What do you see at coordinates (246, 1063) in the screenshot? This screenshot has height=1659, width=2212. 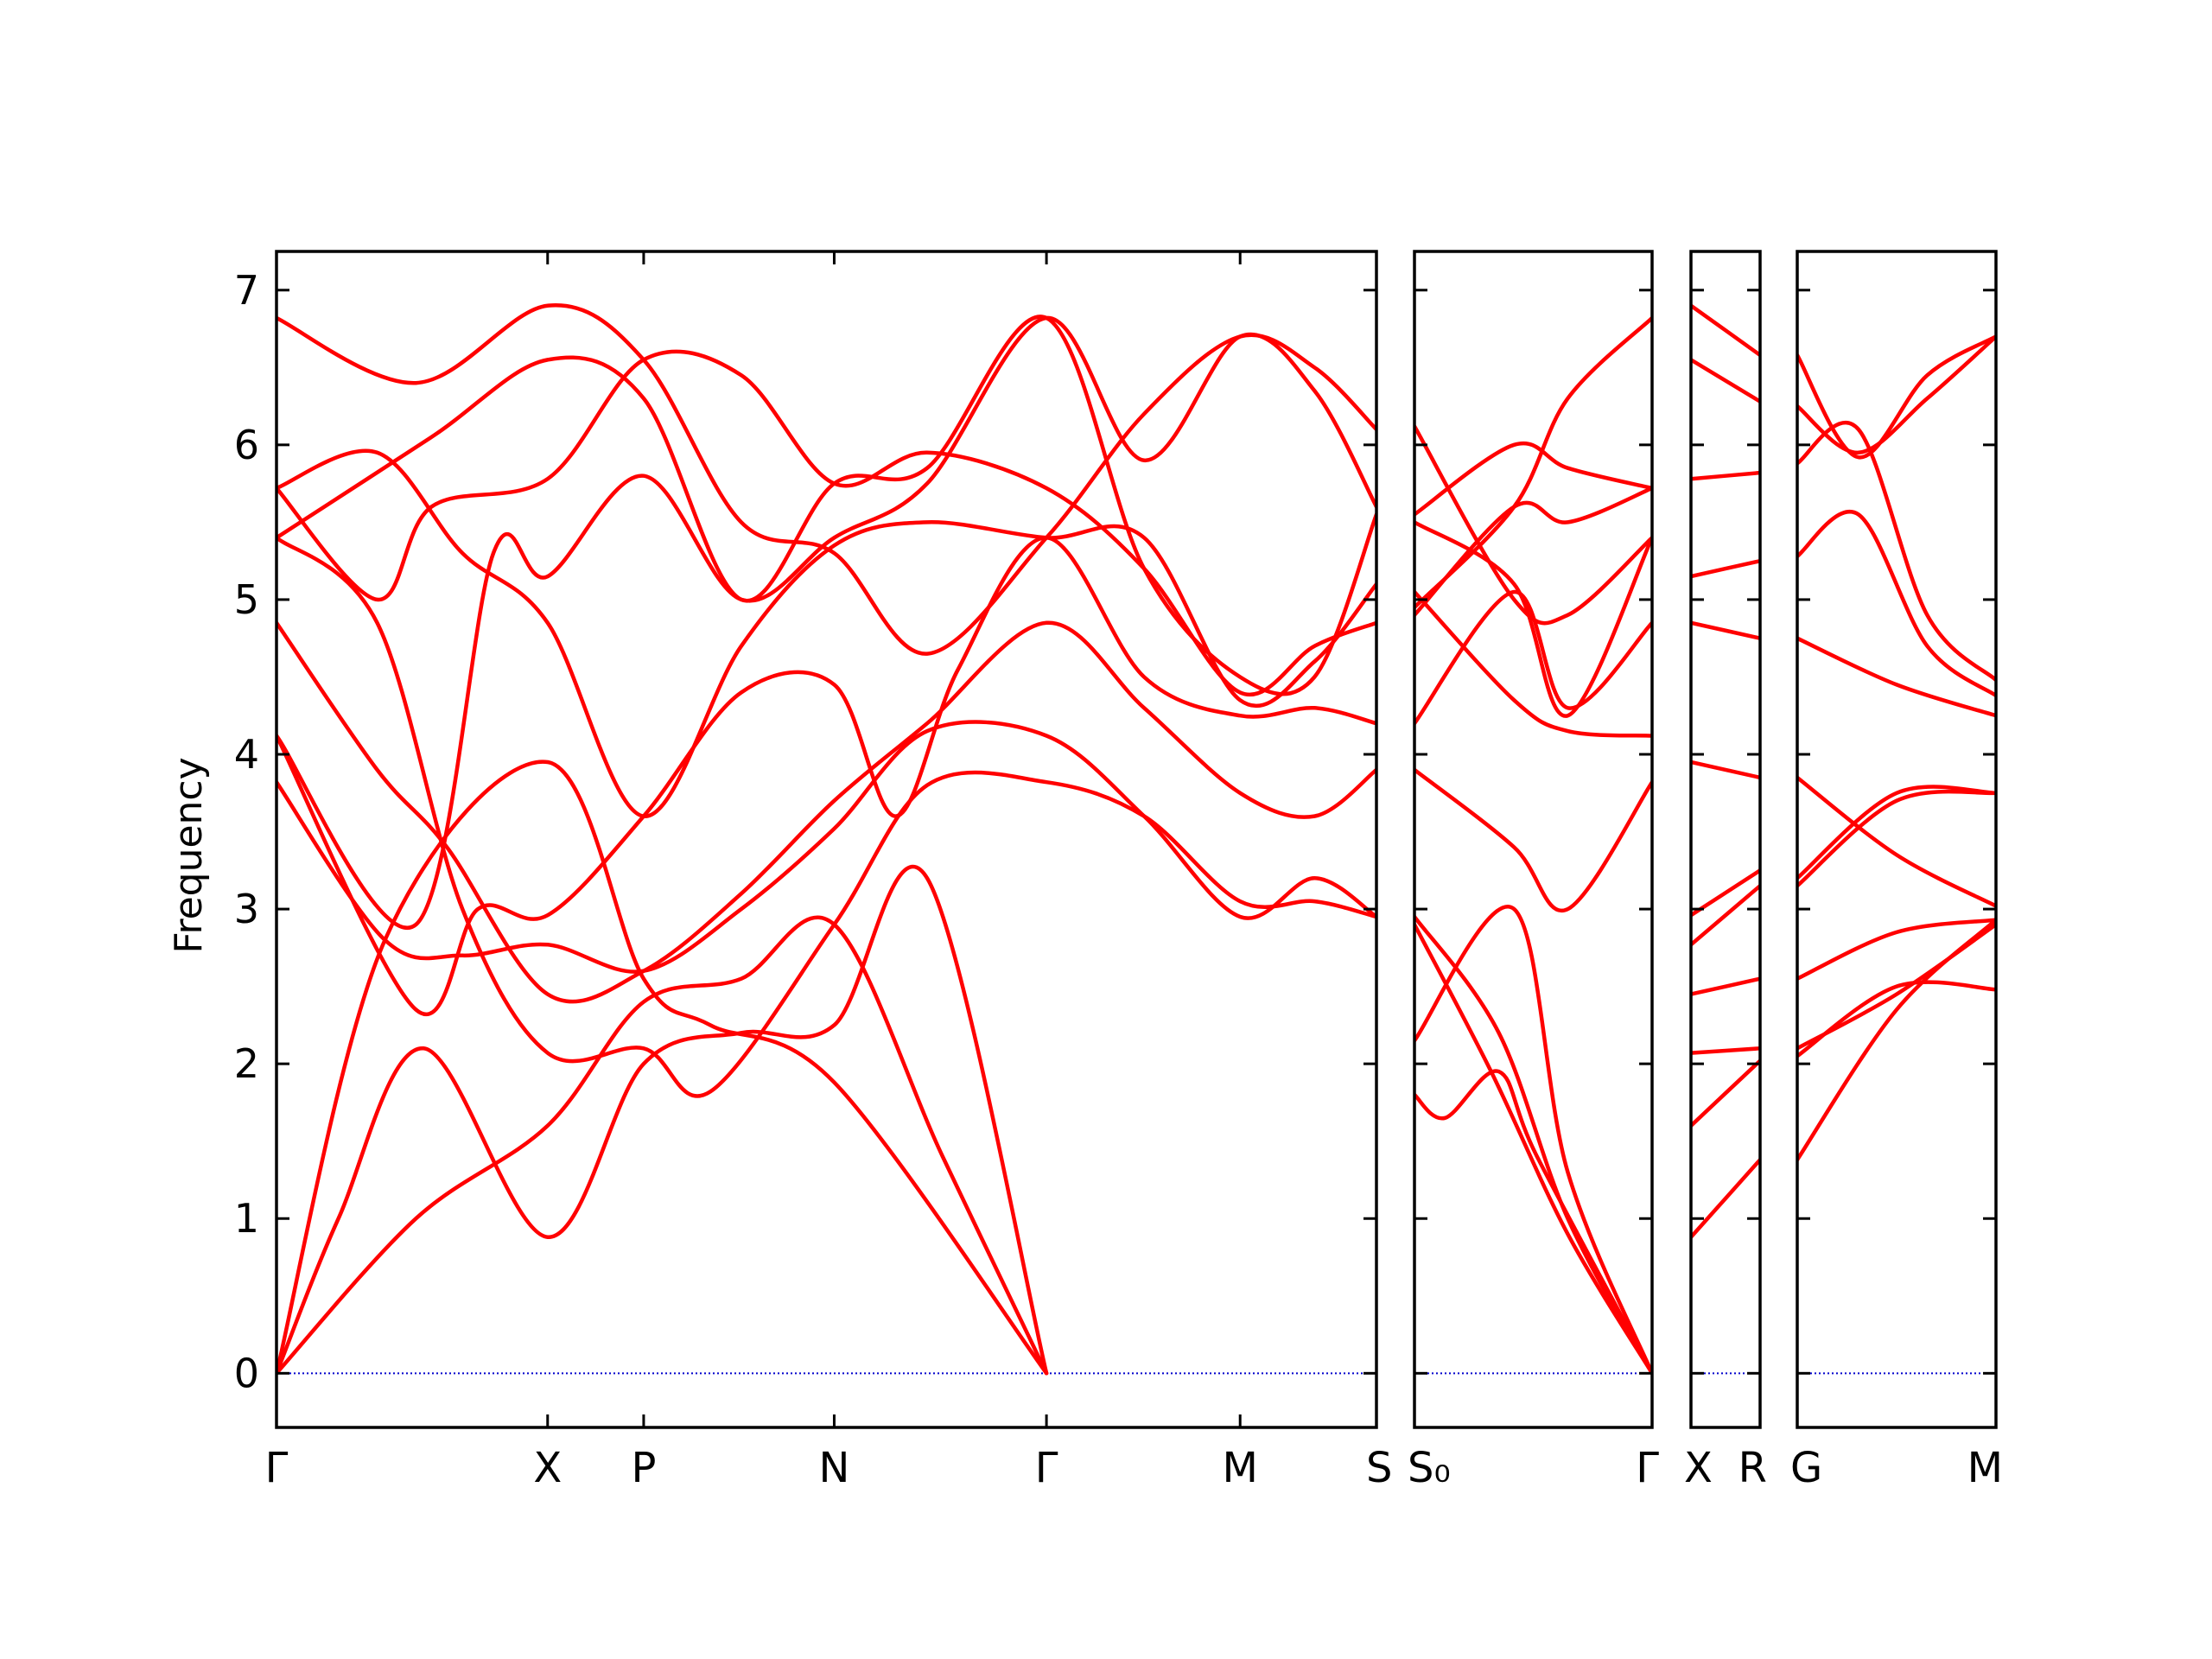 I see `y-tick-label: 2` at bounding box center [246, 1063].